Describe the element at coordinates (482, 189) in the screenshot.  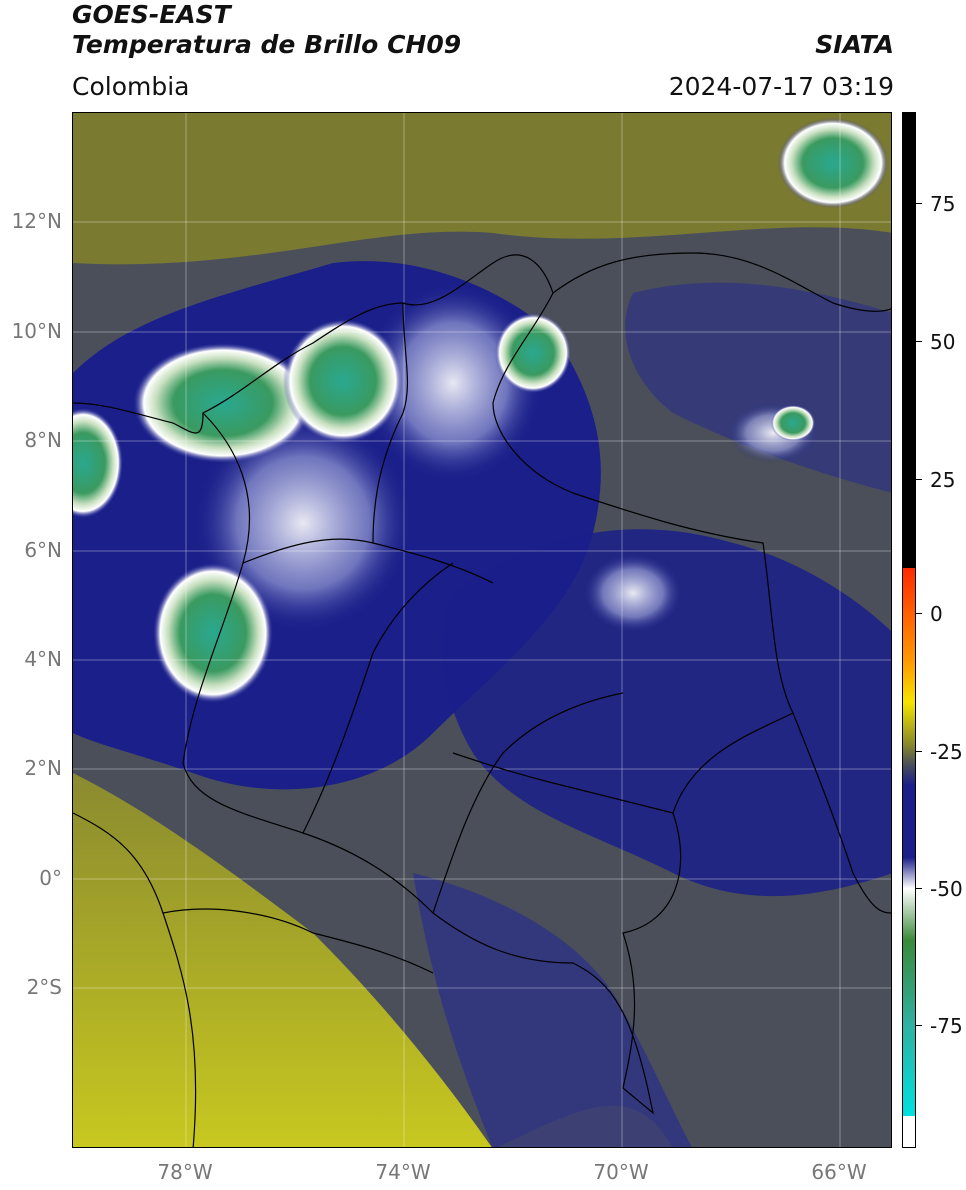
I see `olive-north` at that location.